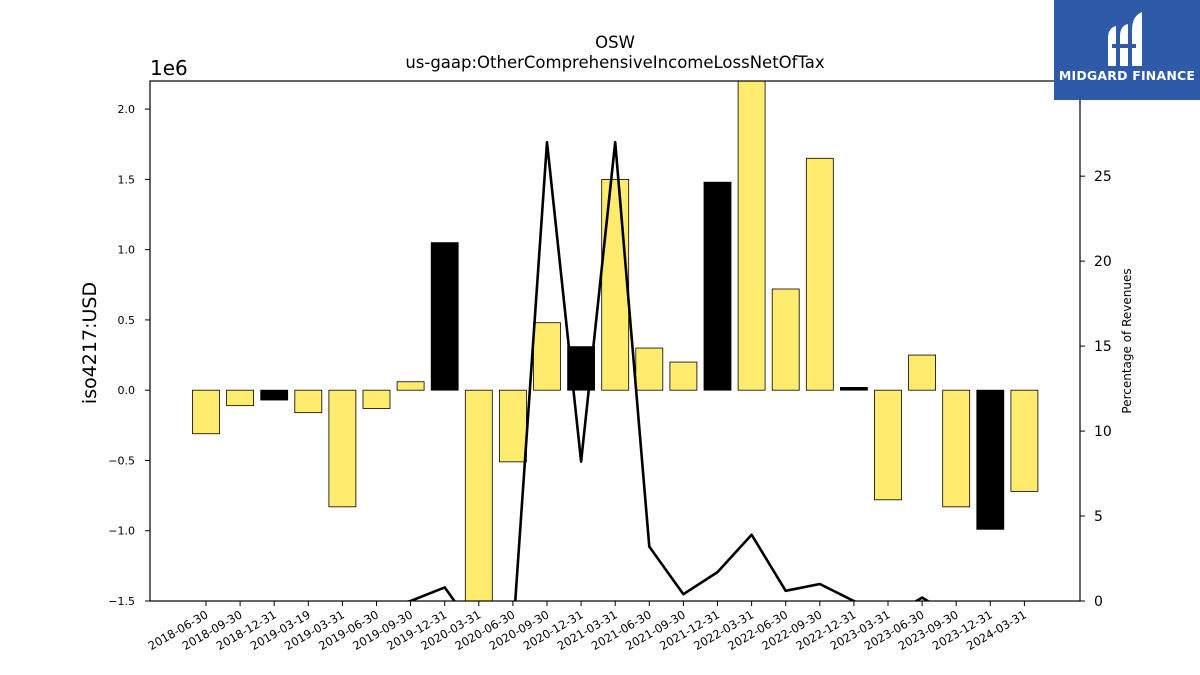 Image resolution: width=1200 pixels, height=675 pixels. Describe the element at coordinates (169, 68) in the screenshot. I see `y-offset-label: 1e6` at that location.